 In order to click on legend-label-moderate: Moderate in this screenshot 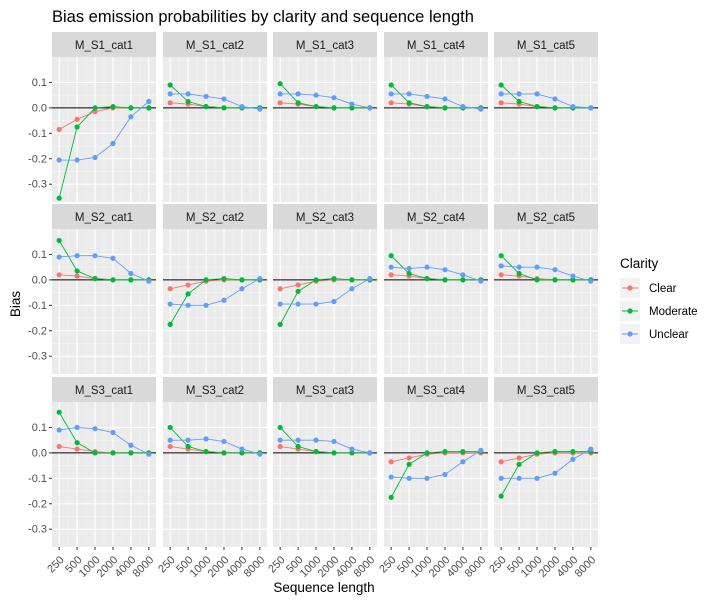, I will do `click(673, 312)`.